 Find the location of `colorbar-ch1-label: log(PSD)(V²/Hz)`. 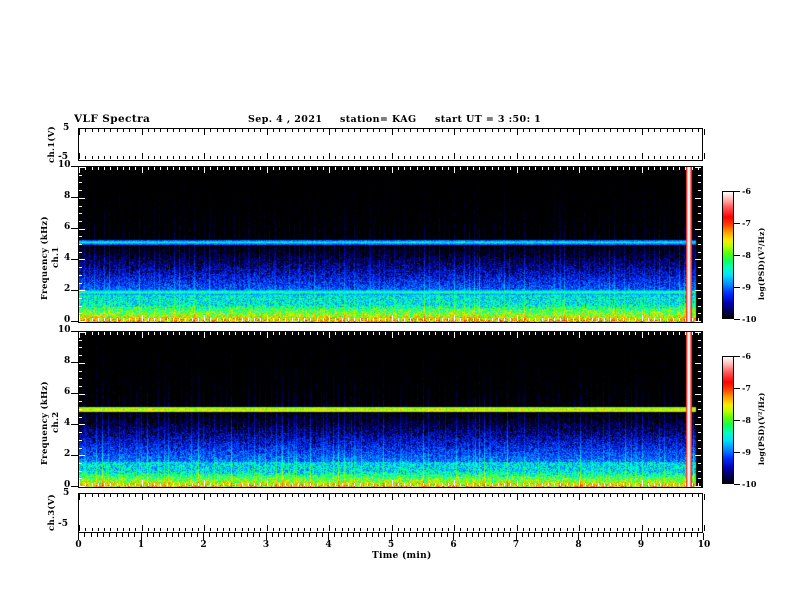

colorbar-ch1-label: log(PSD)(V²/Hz) is located at coordinates (761, 263).